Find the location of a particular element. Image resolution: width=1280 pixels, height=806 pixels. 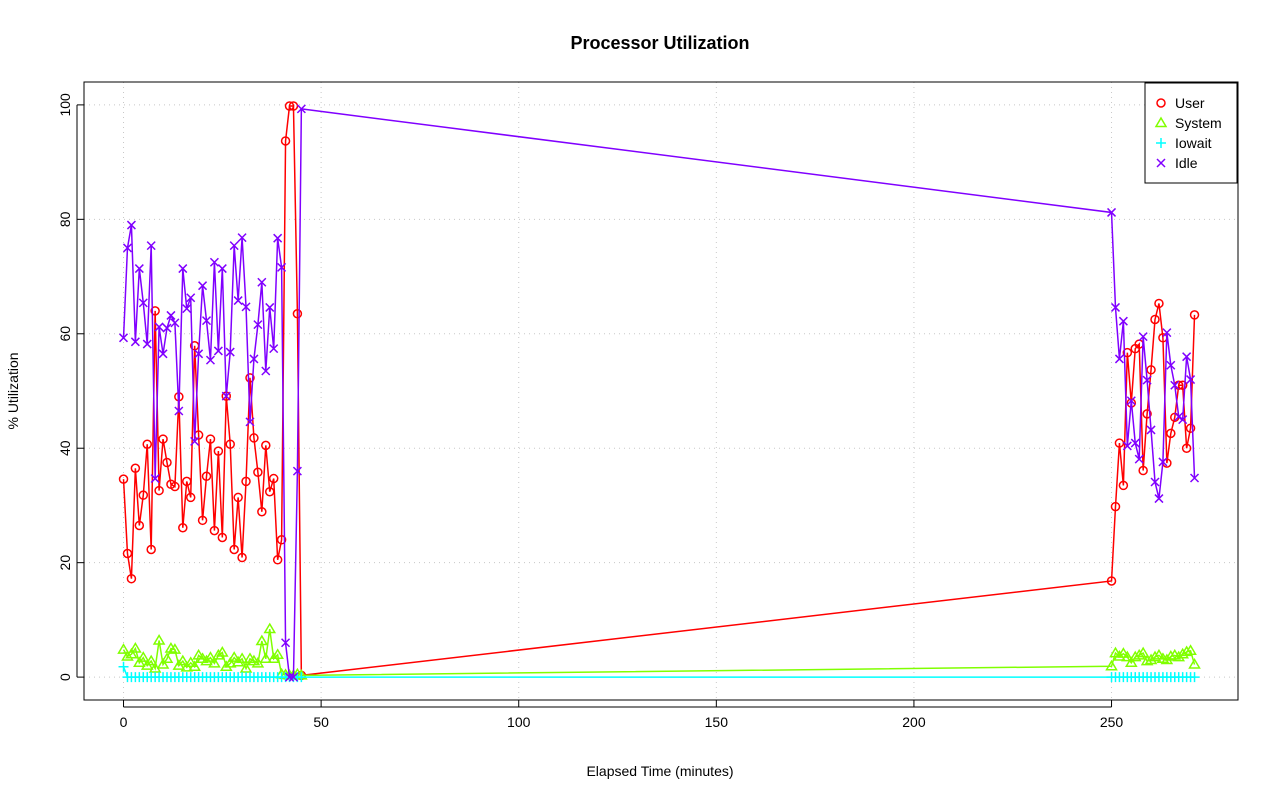

legend-user-icon is located at coordinates (1161, 103).